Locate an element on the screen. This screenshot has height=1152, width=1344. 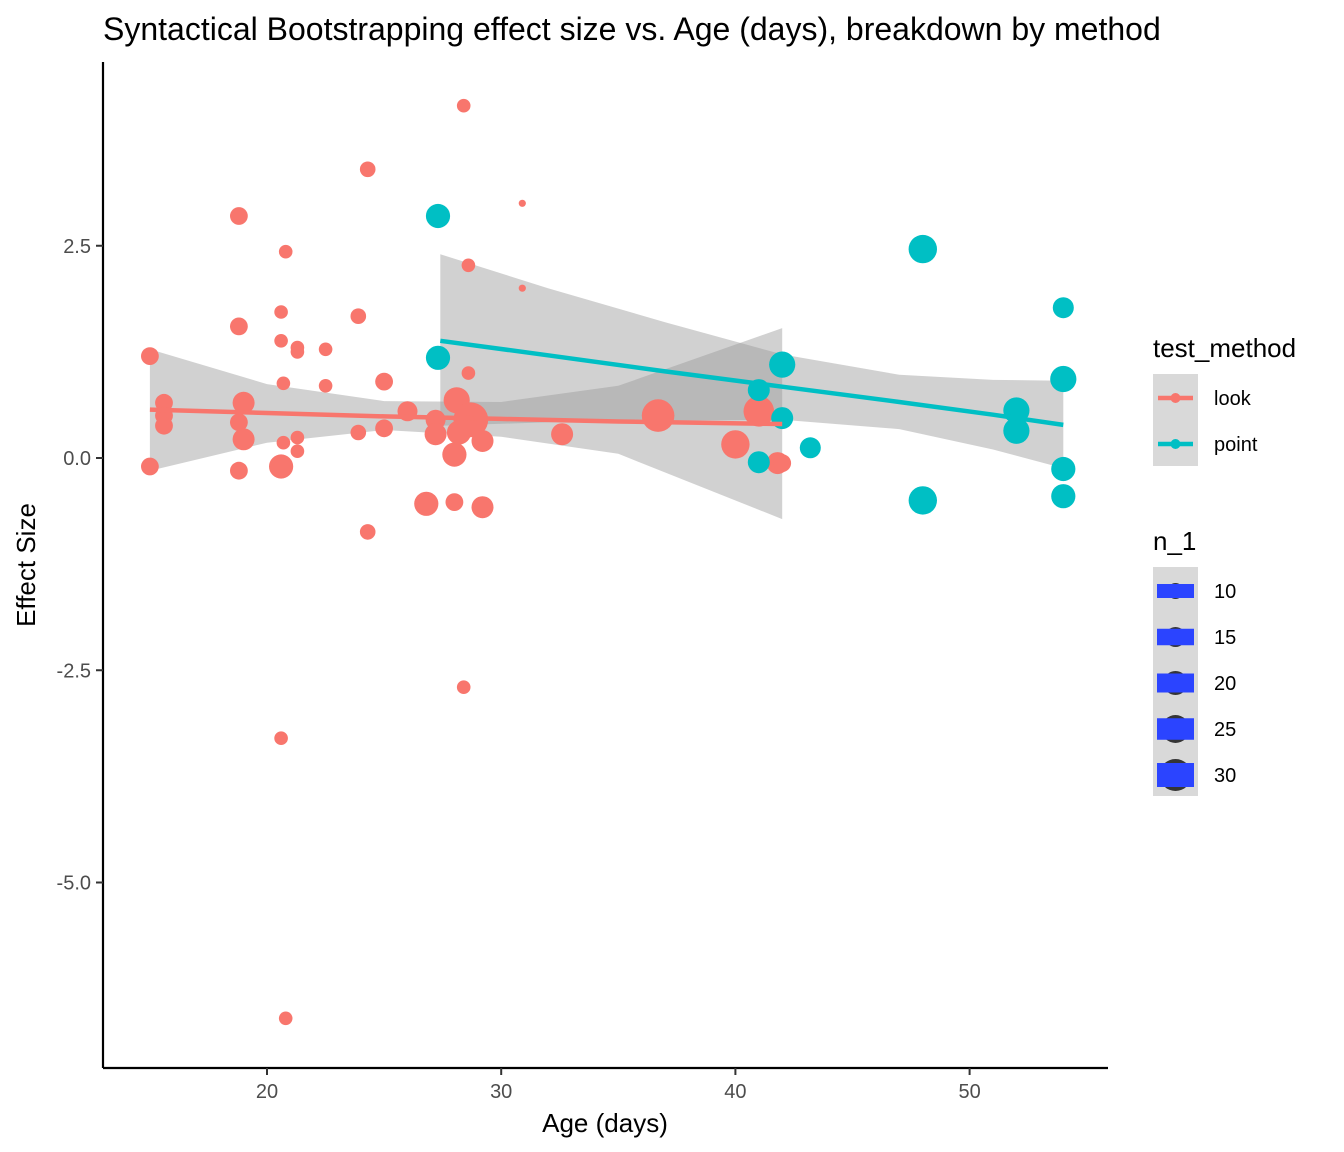
x-tick-label: 30 is located at coordinates (501, 1092).